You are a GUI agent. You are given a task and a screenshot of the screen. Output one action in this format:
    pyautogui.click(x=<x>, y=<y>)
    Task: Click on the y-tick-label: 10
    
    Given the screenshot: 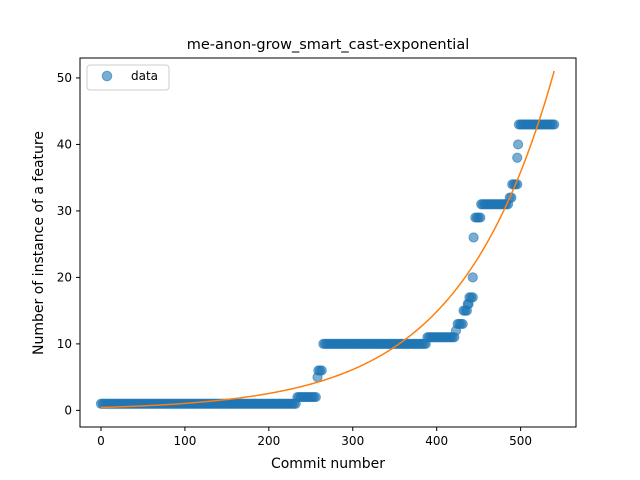 What is the action you would take?
    pyautogui.click(x=64, y=344)
    